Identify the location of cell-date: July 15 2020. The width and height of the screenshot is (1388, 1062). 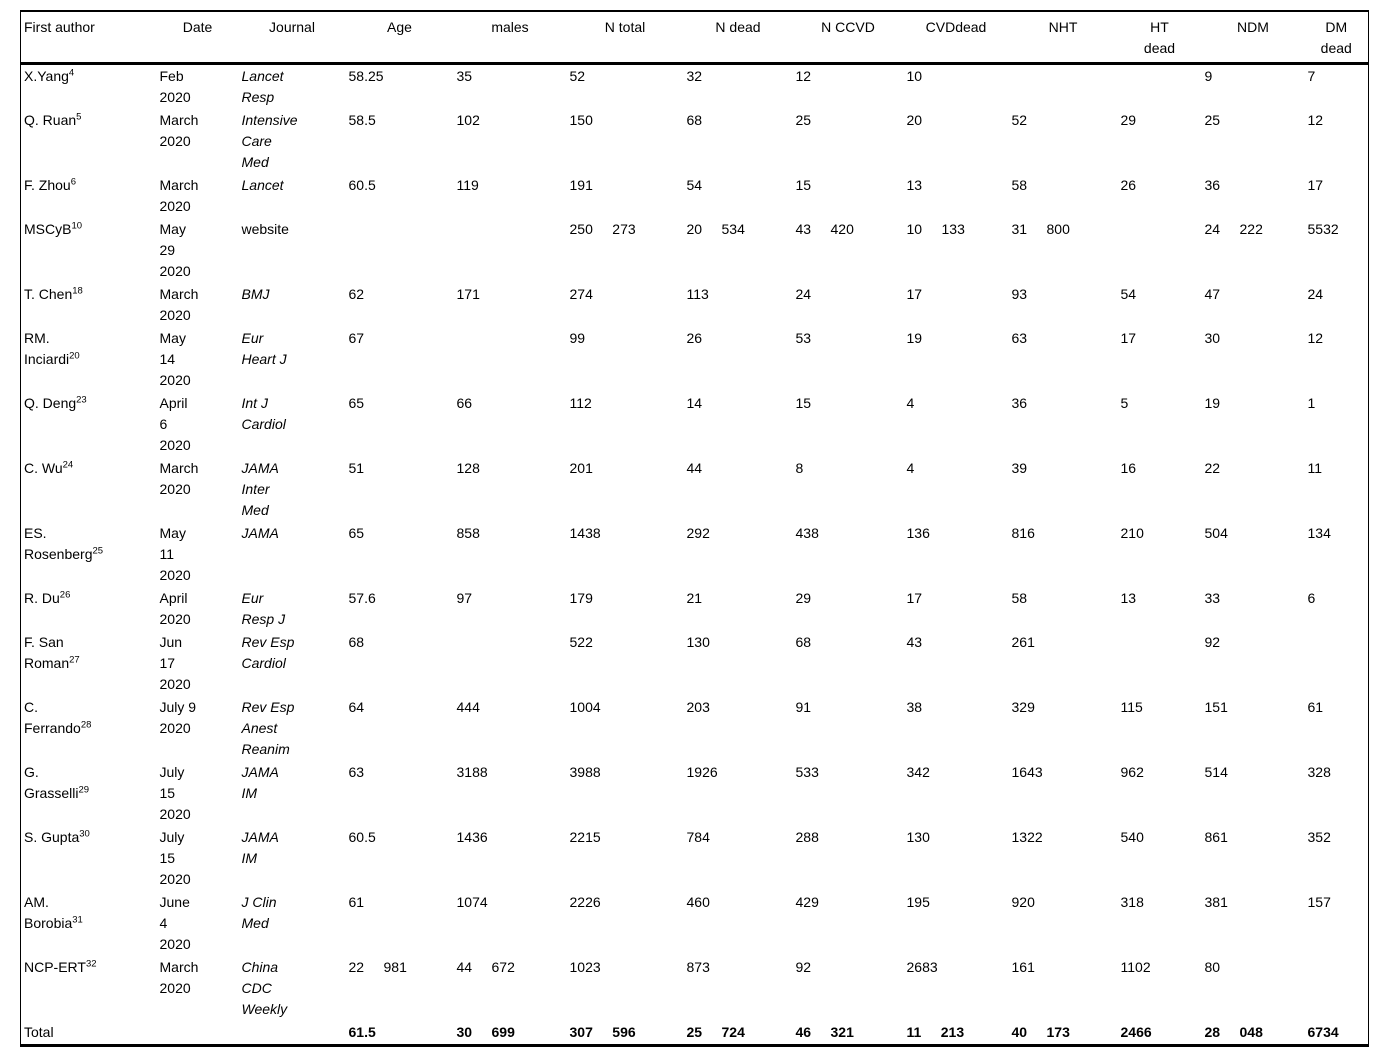
(175, 793).